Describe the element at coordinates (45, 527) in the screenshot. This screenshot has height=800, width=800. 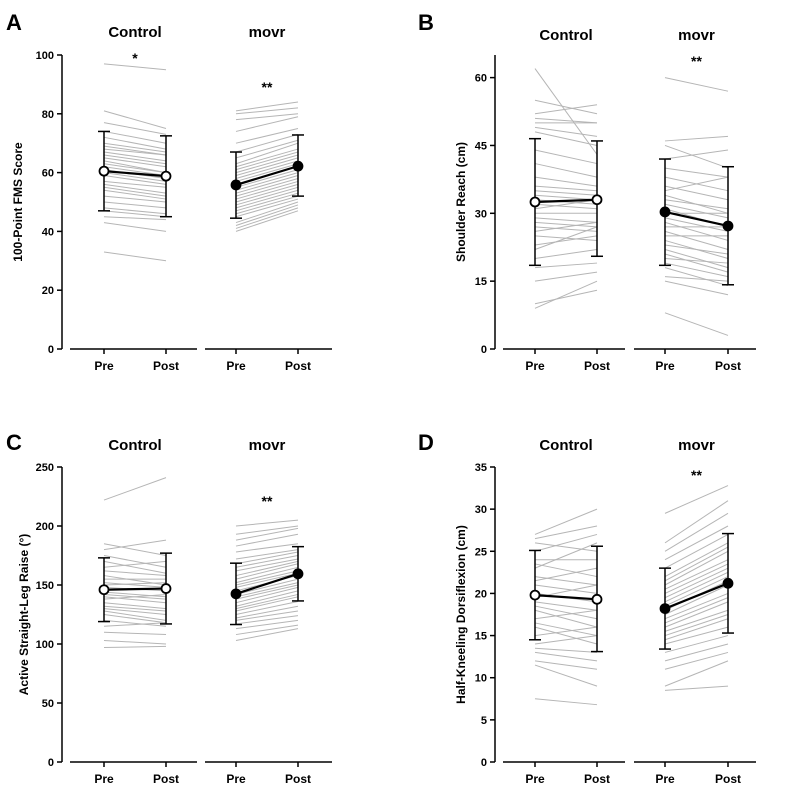
I see `y-tick-label: 200` at that location.